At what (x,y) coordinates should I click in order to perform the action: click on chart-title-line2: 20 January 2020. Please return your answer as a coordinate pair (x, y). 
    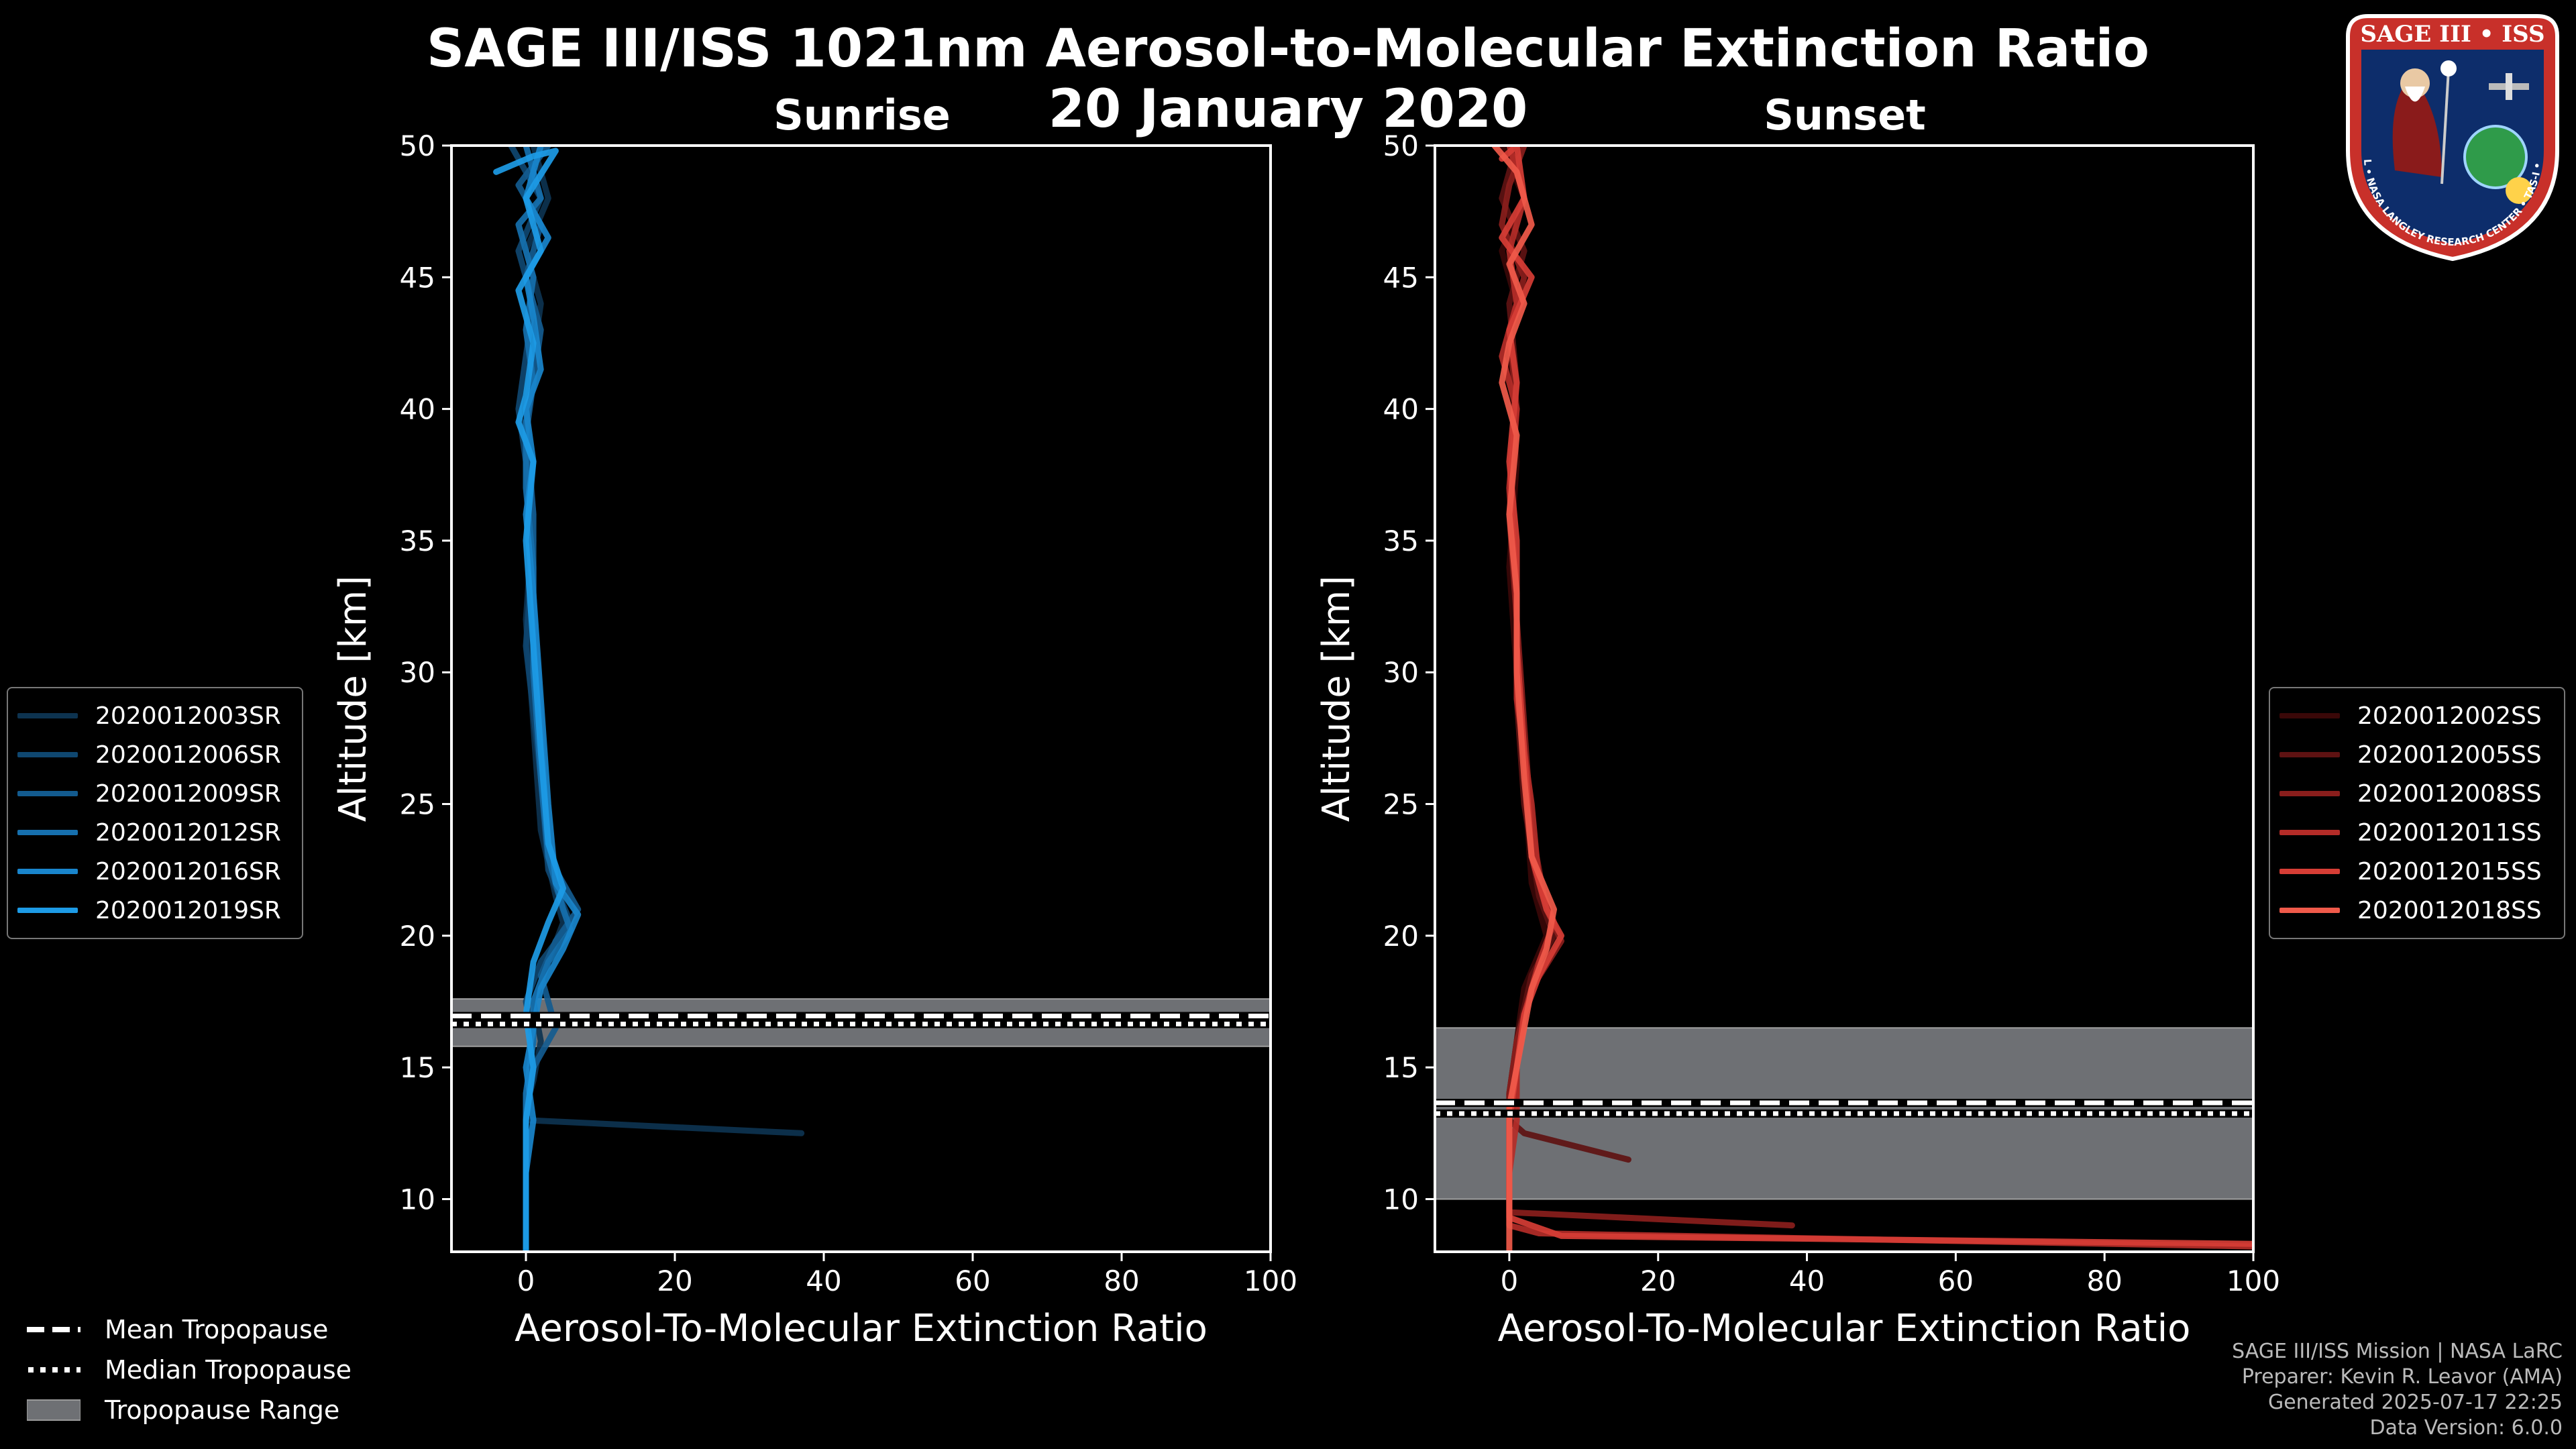
    Looking at the image, I should click on (1288, 109).